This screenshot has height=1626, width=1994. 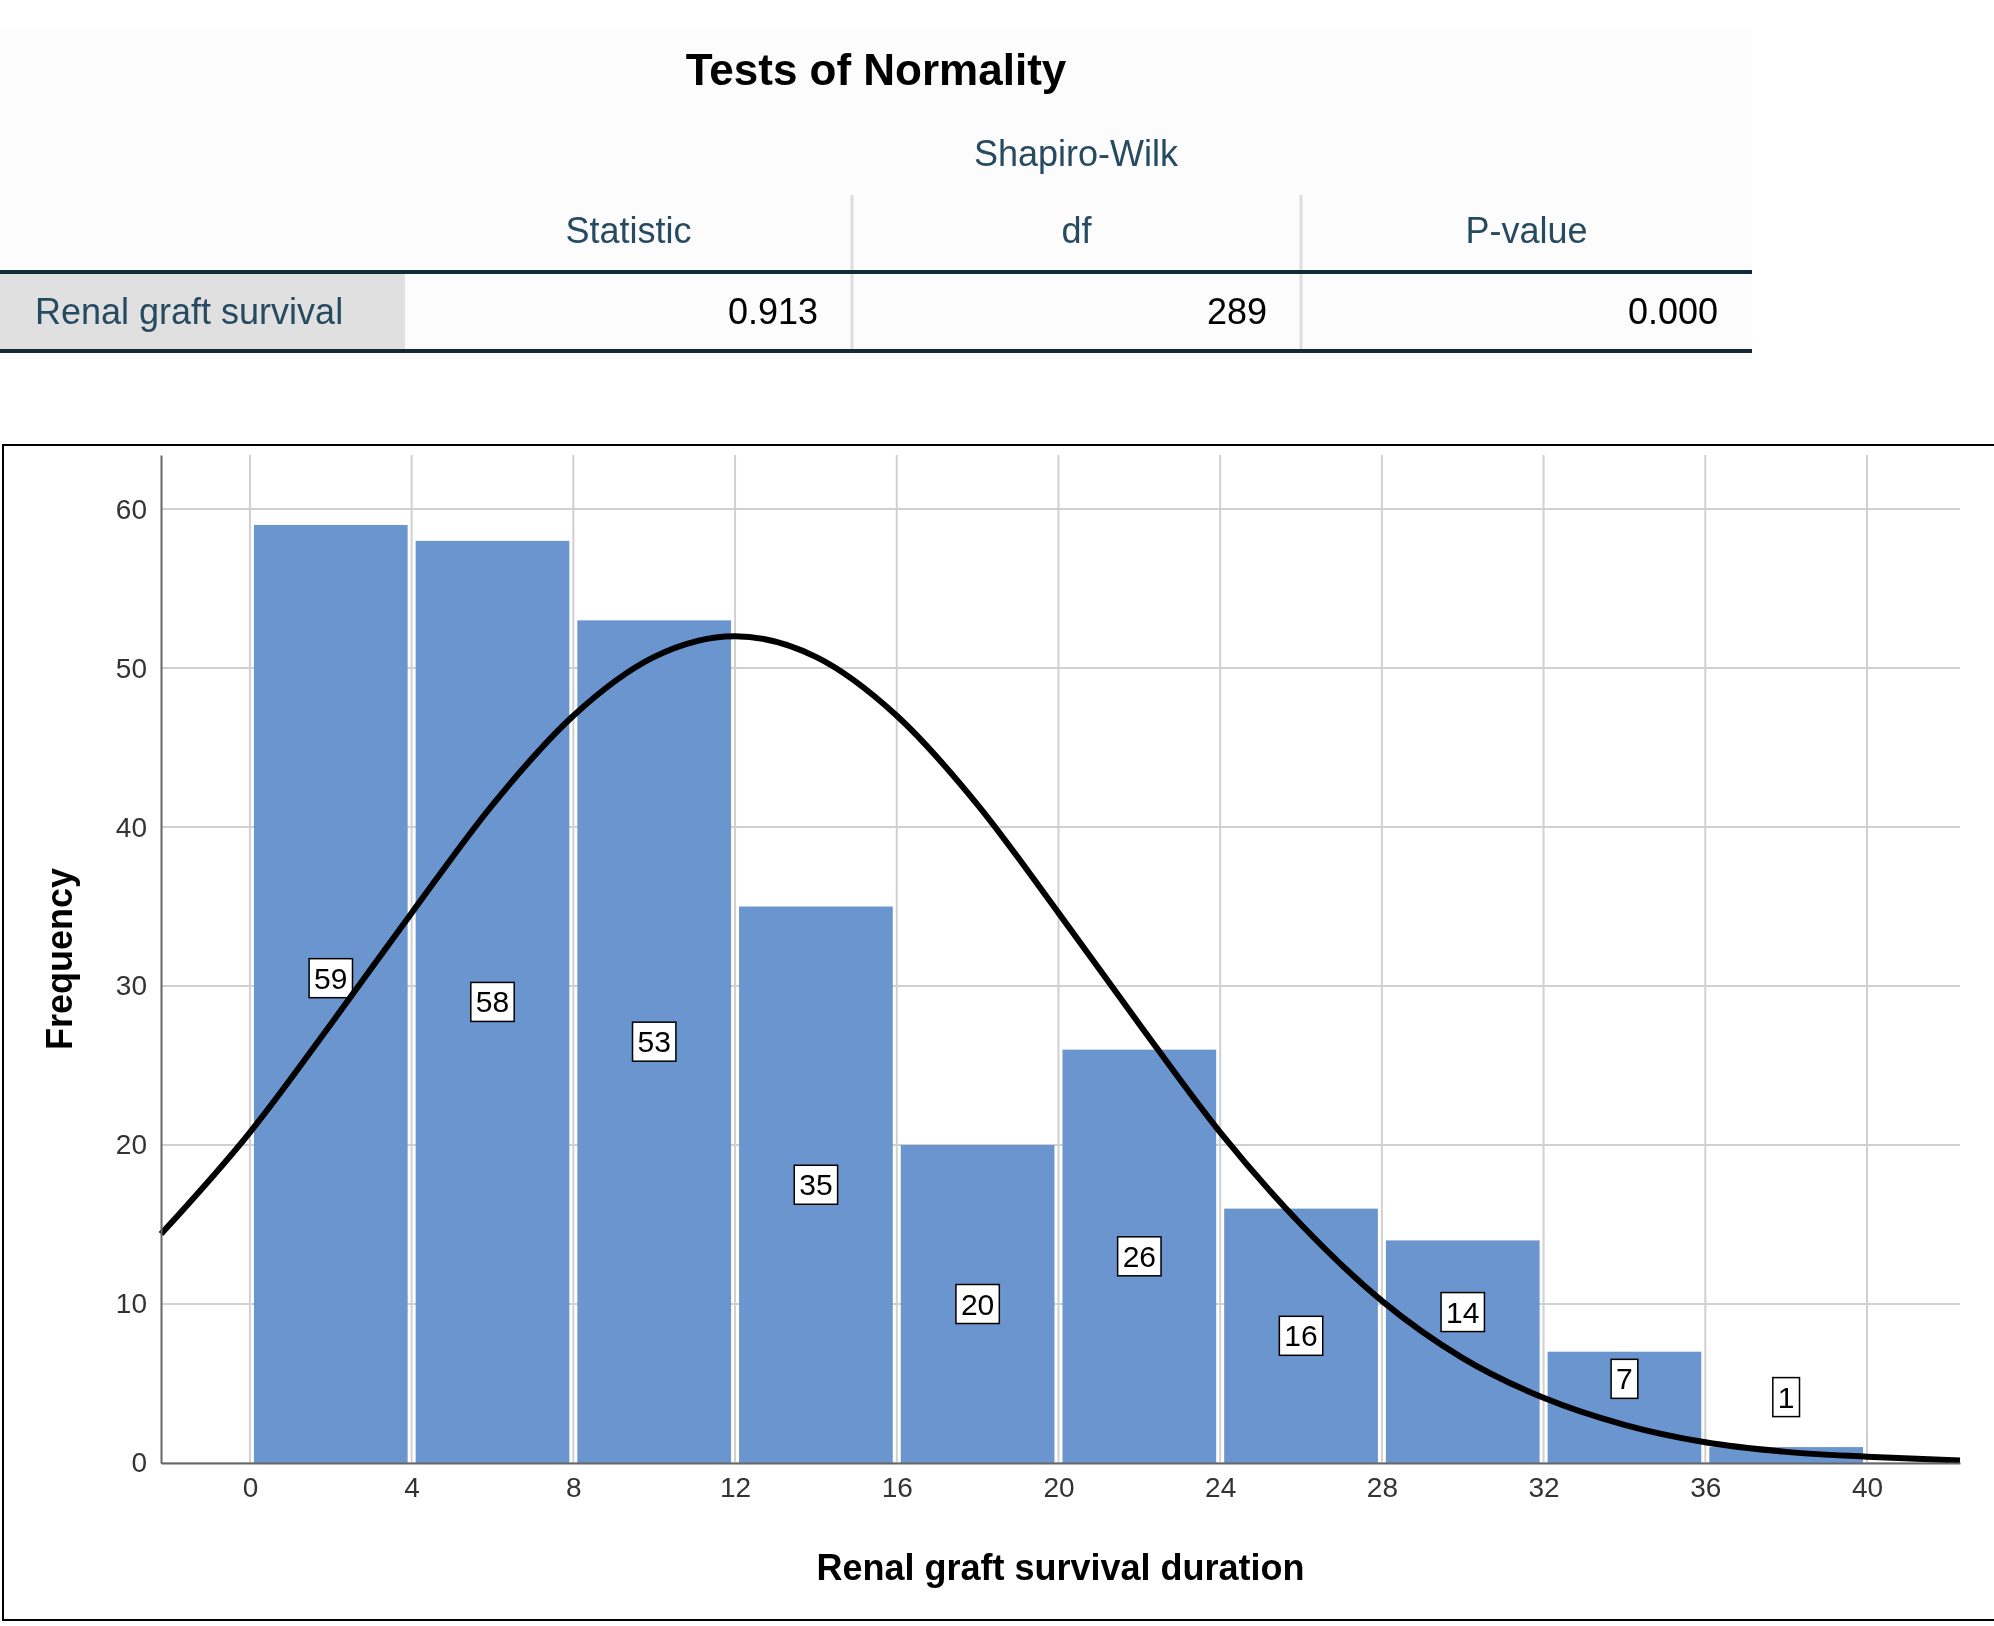 What do you see at coordinates (131, 1145) in the screenshot?
I see `y-tick-label: 20` at bounding box center [131, 1145].